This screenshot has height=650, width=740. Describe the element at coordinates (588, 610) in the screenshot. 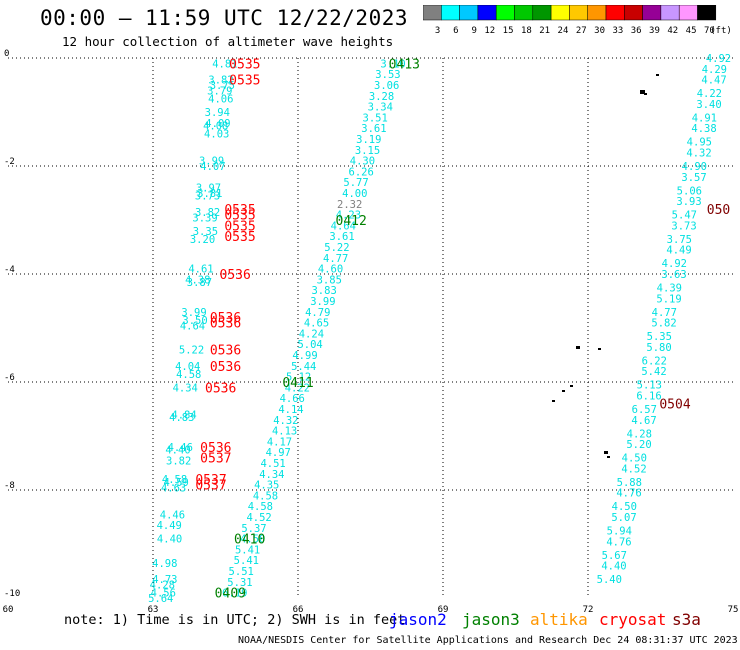

I see `x-tick-label: 72` at that location.